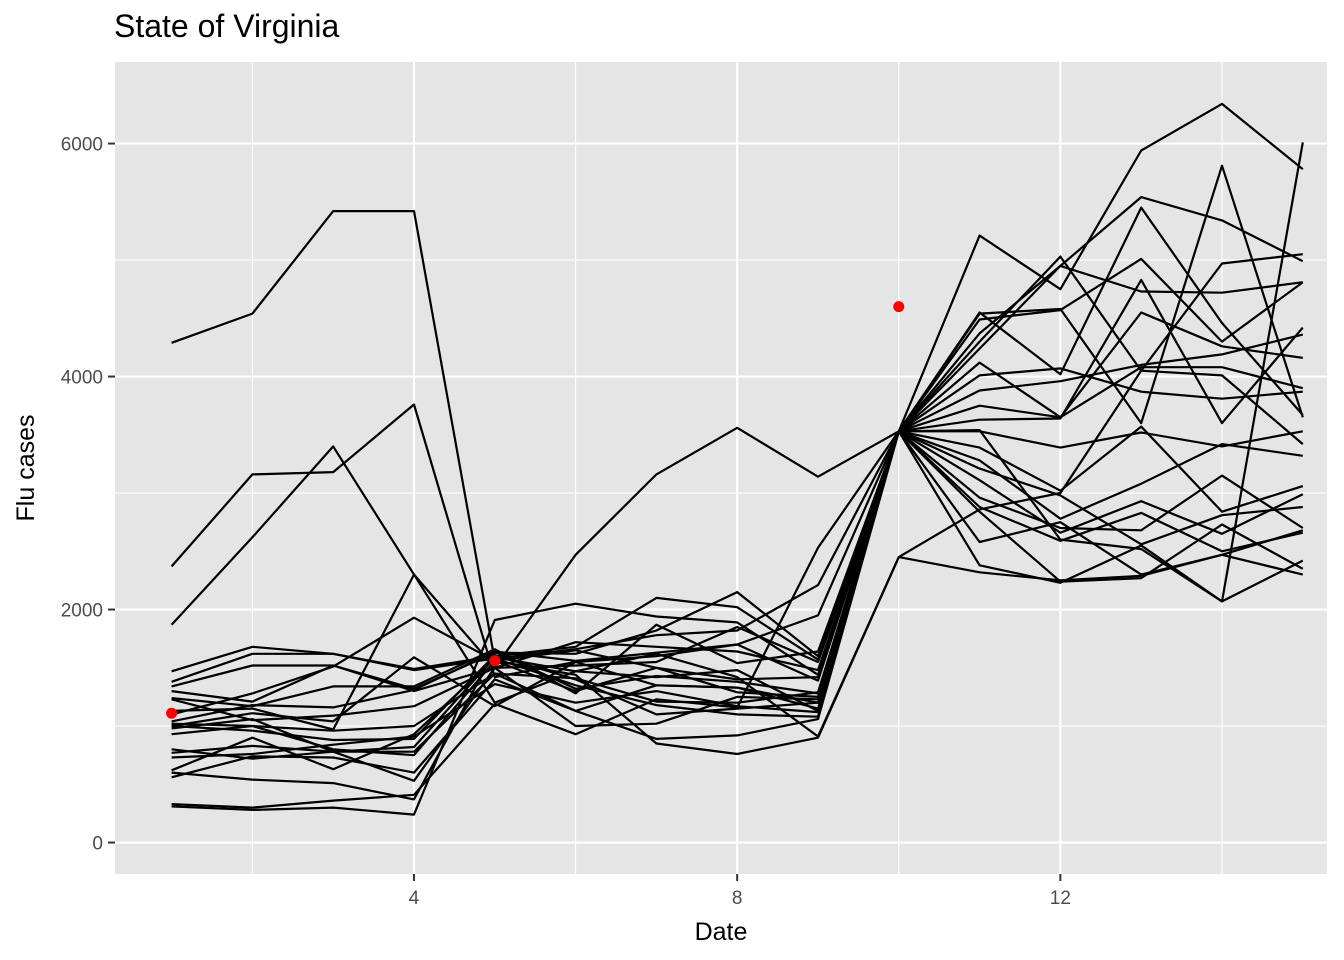 The height and width of the screenshot is (960, 1344). I want to click on y-tick-label: 0, so click(97, 844).